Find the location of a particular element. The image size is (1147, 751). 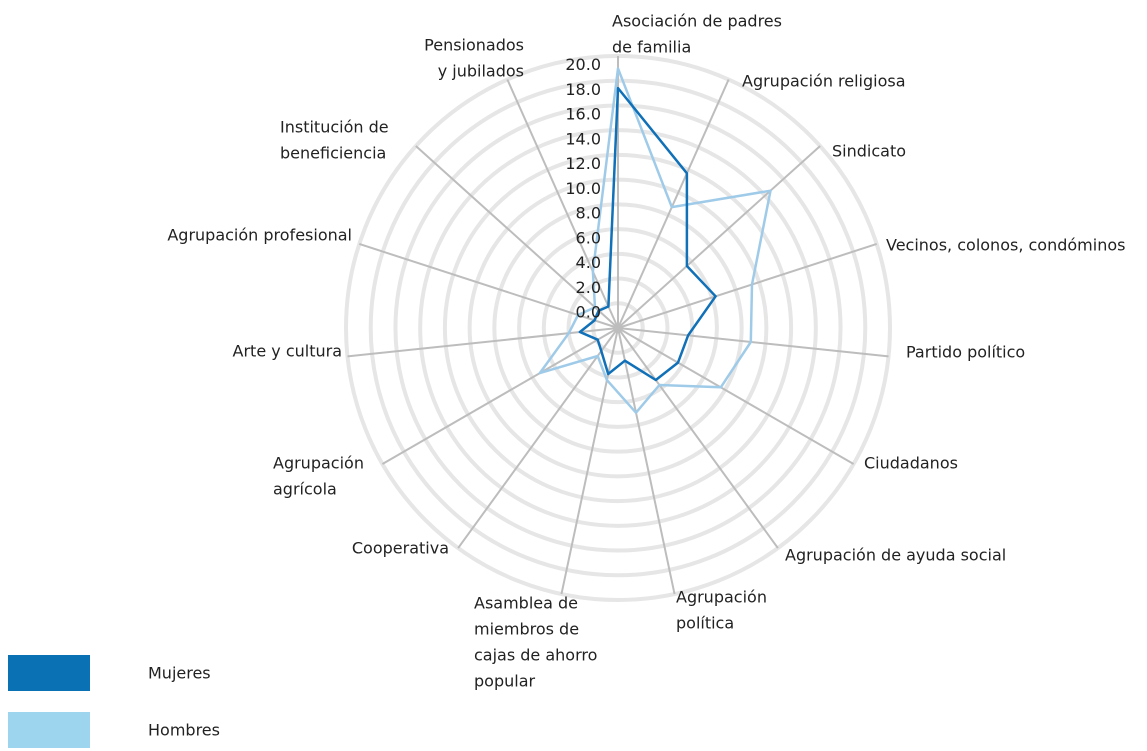

category-label: Agrupación de ayuda social is located at coordinates (895, 555).